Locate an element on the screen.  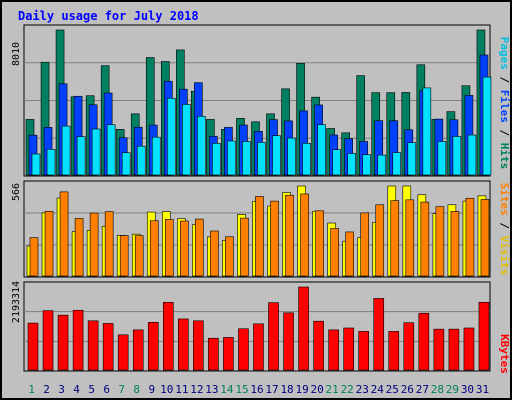
day-label: 19 is located at coordinates (301, 389).